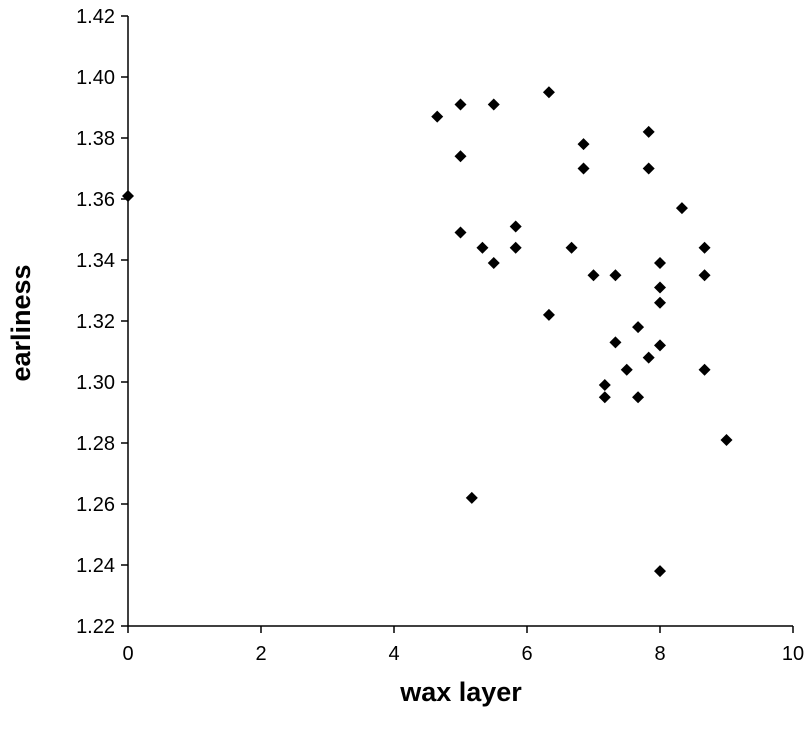 The image size is (807, 735). Describe the element at coordinates (95, 200) in the screenshot. I see `y-tick-label: 1.36` at that location.